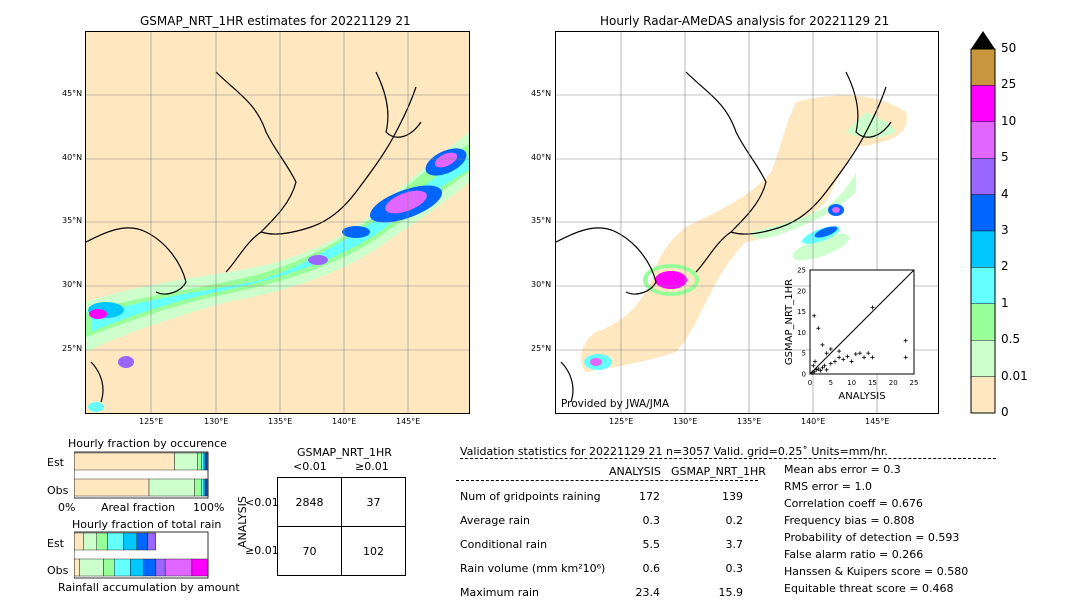 The height and width of the screenshot is (612, 1080). Describe the element at coordinates (1005, 193) in the screenshot. I see `colorbar-label: 4` at that location.